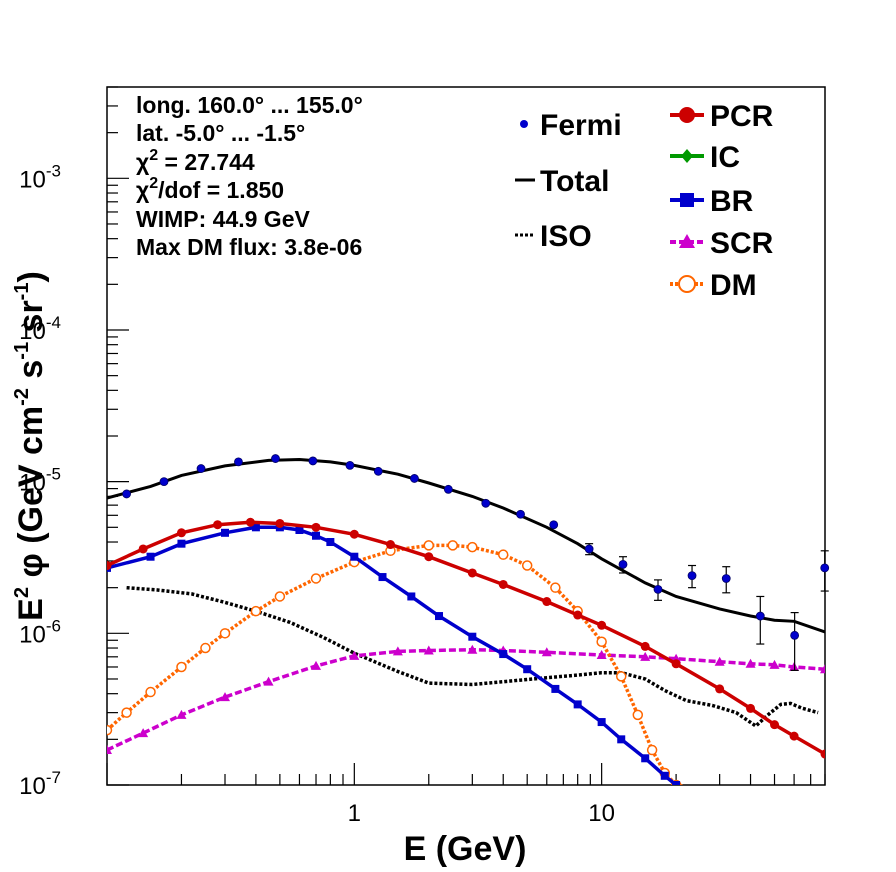 The image size is (896, 872). I want to click on info-chi2-dof: χ2/dof = 1.850, so click(210, 189).